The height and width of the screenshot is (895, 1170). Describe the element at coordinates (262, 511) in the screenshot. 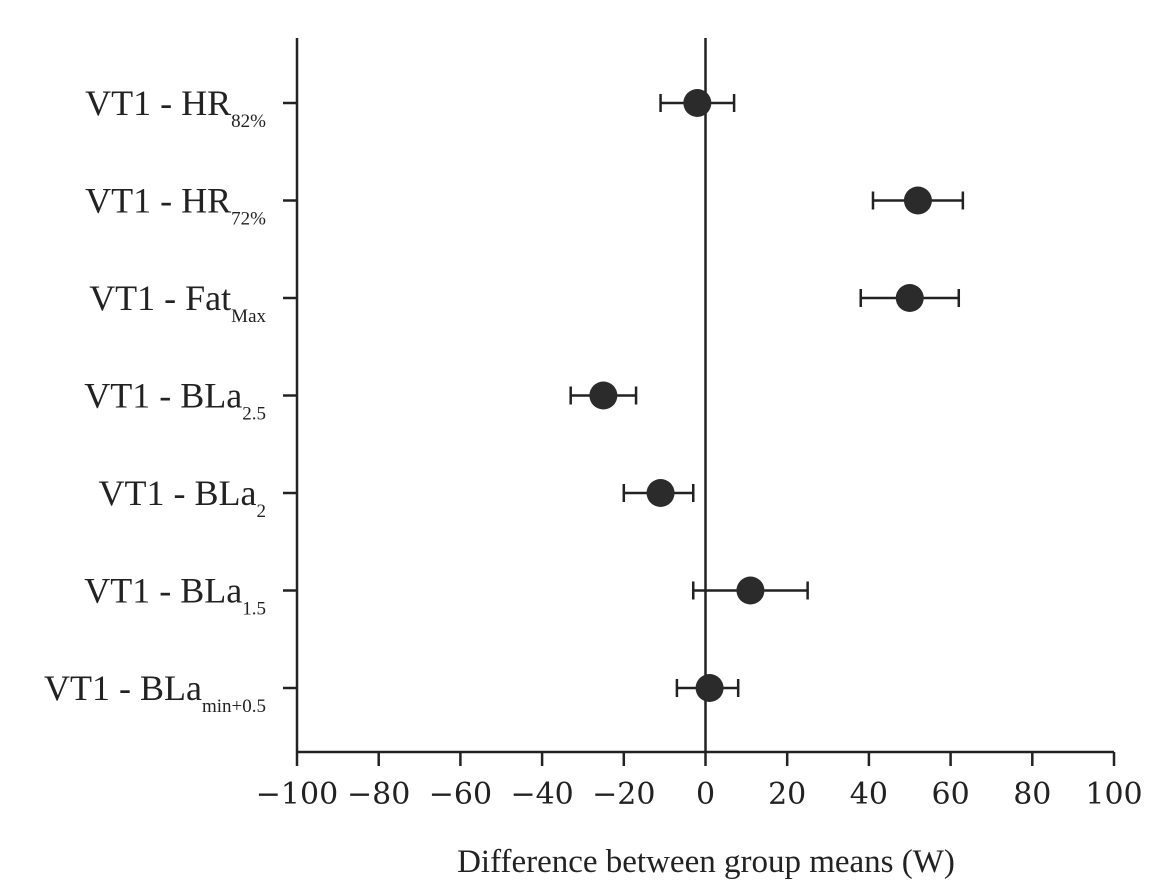

I see `category-label-subscript: 2` at that location.